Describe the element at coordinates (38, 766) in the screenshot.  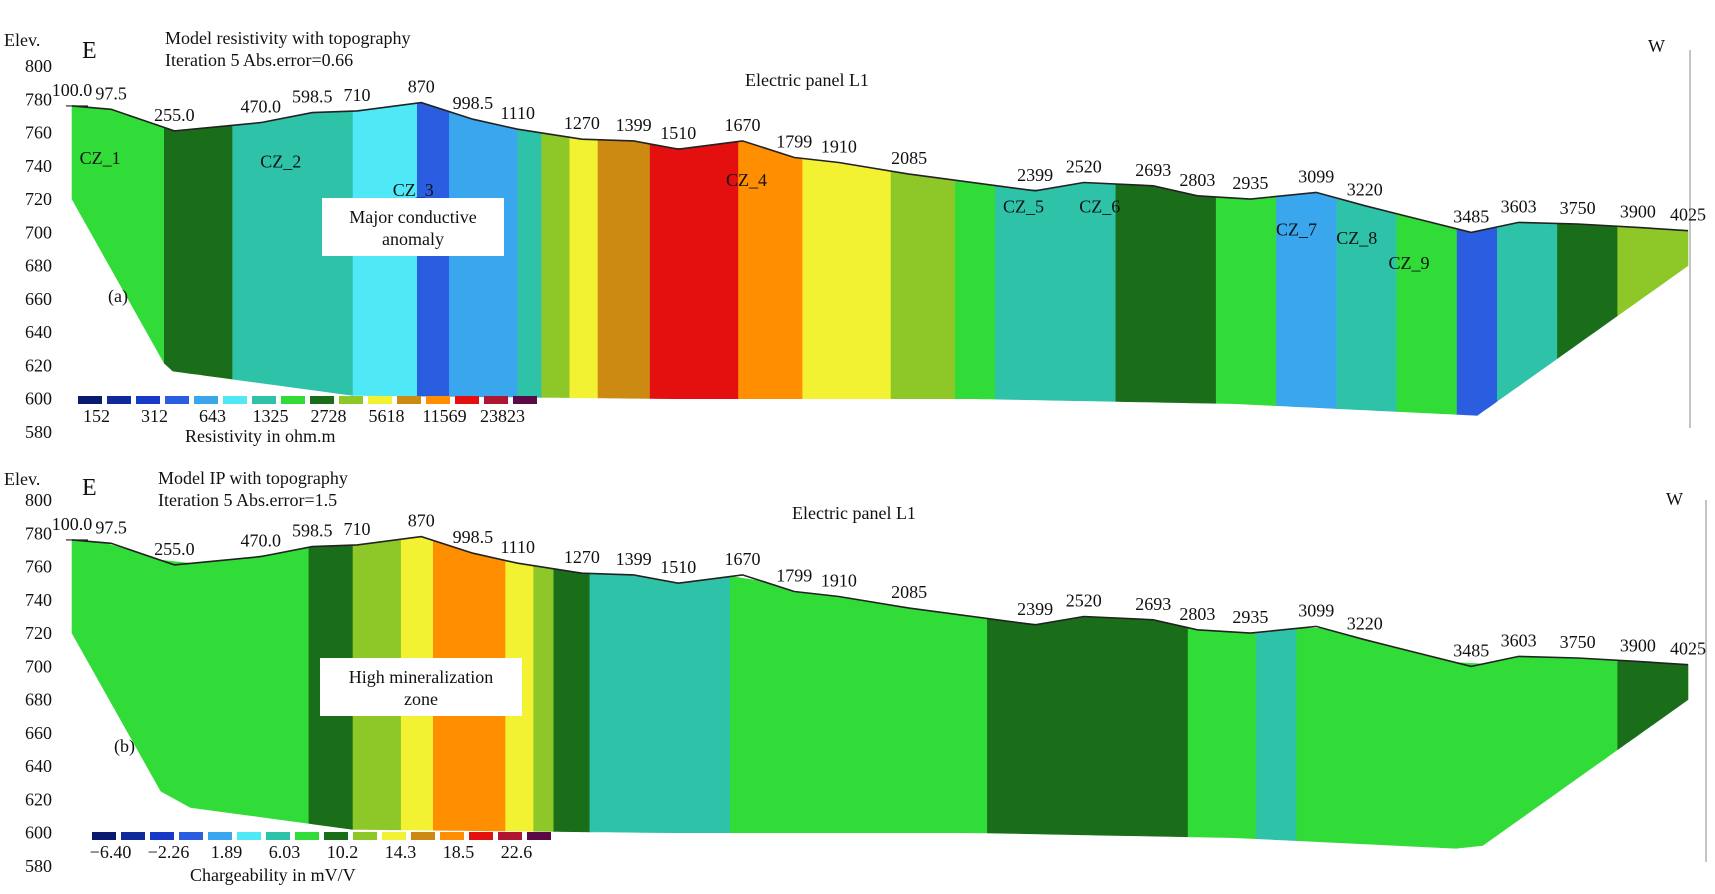
I see `y-tick-label: 640` at that location.